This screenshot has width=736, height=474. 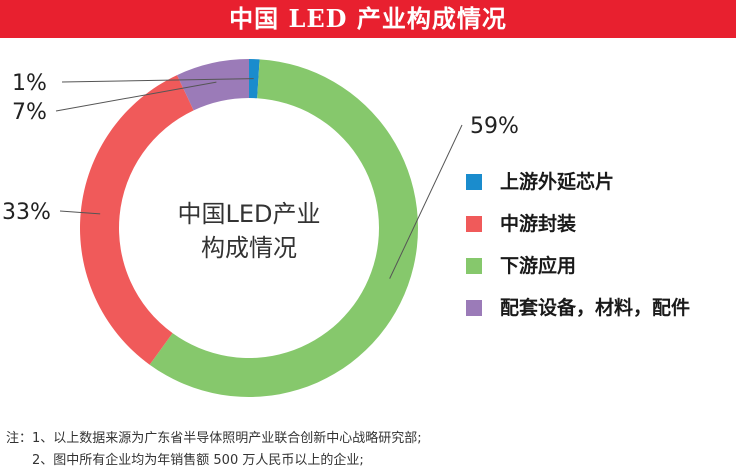 I want to click on center-text-line: 构成情况, so click(x=249, y=248).